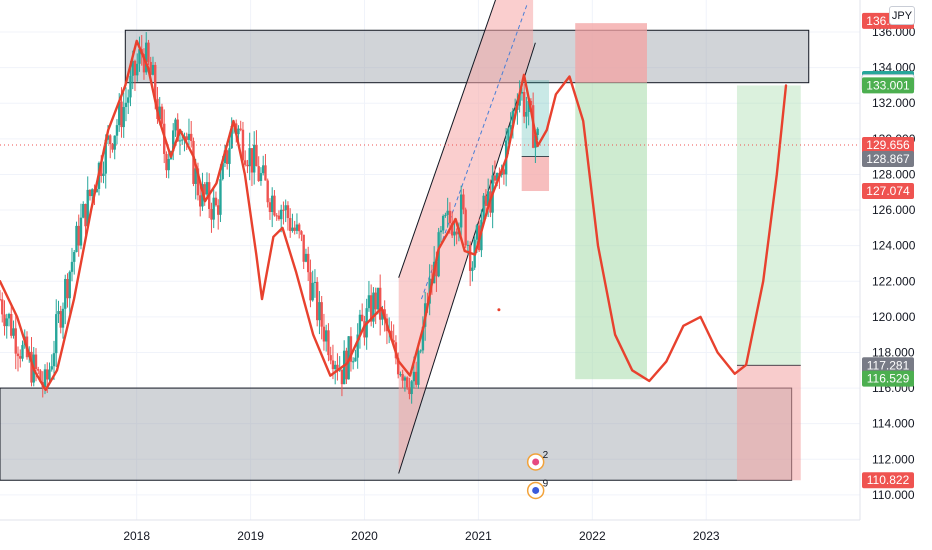  I want to click on price-label-text: 116.529, so click(888, 379).